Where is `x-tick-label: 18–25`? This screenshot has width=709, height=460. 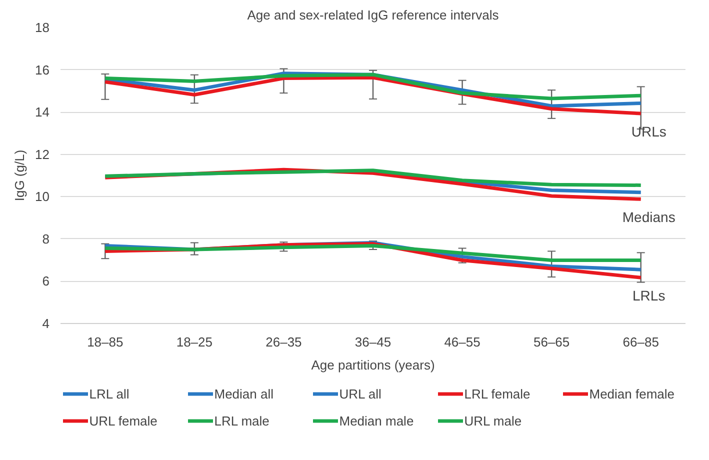 x-tick-label: 18–25 is located at coordinates (194, 342).